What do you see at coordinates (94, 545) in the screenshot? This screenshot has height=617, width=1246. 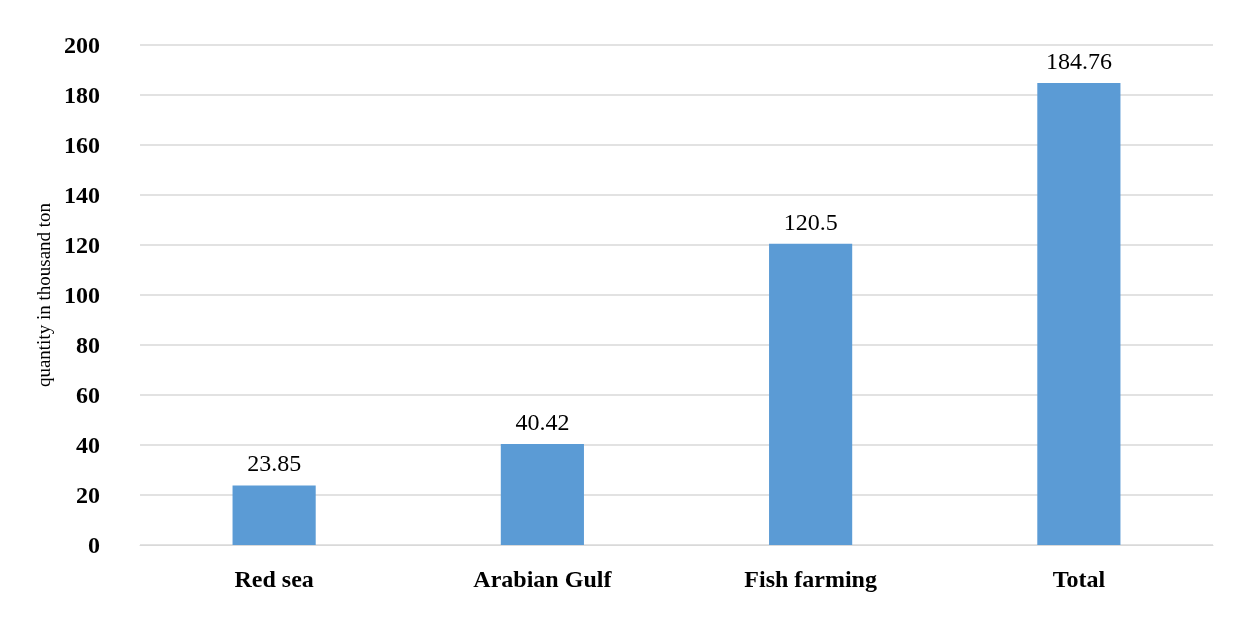 I see `y-tick-label: 0` at bounding box center [94, 545].